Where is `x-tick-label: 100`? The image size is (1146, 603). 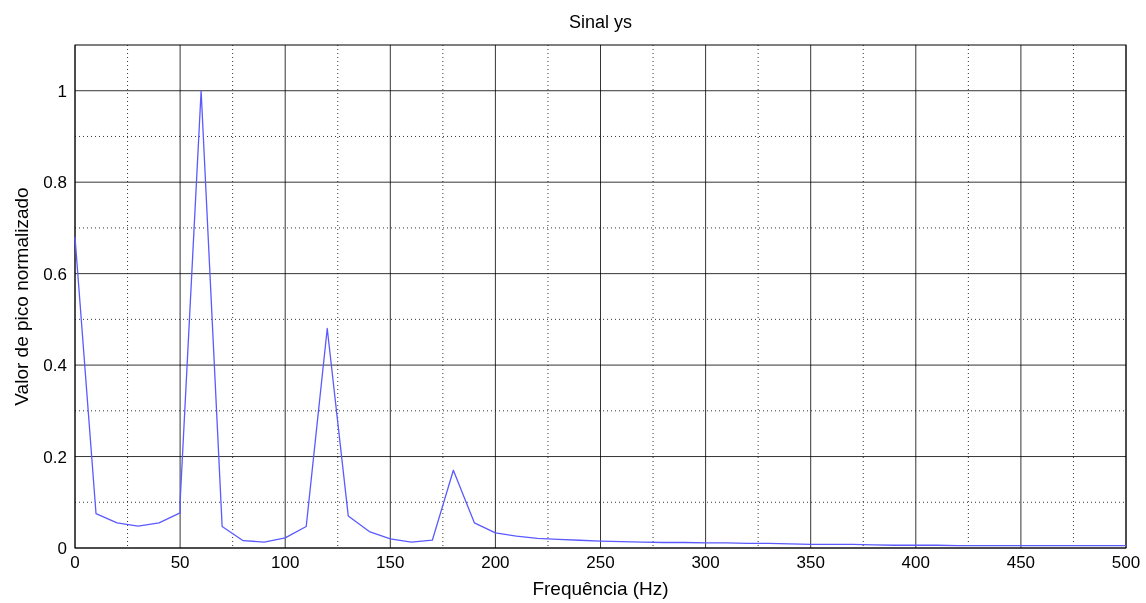
x-tick-label: 100 is located at coordinates (285, 562).